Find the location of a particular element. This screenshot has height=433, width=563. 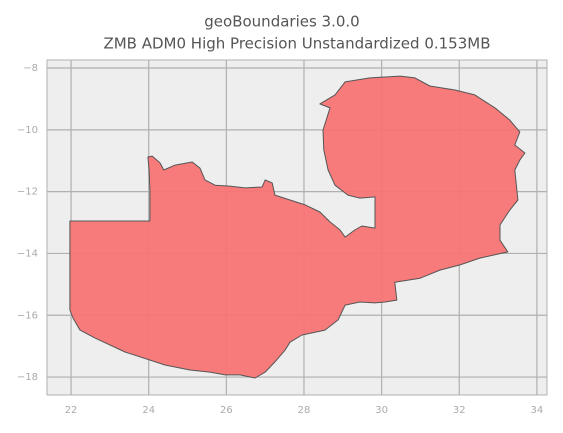

x-tick-label: 24 is located at coordinates (148, 410).